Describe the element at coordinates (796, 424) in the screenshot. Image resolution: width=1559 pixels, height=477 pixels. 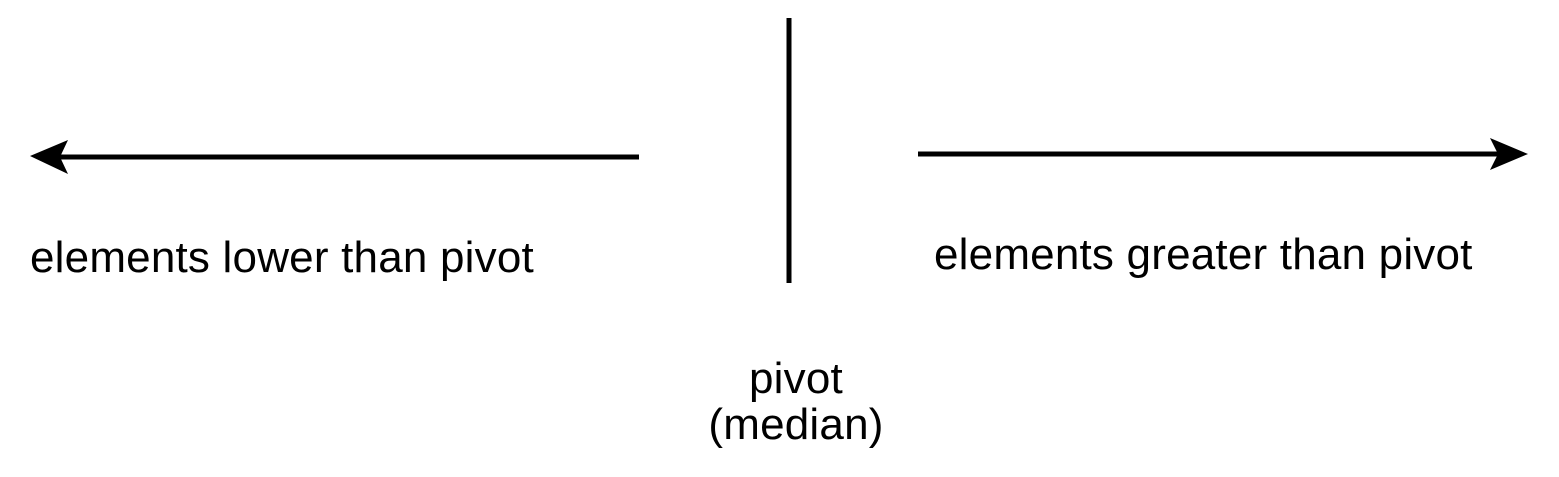
I see `pivot-sublabel: (median)` at that location.